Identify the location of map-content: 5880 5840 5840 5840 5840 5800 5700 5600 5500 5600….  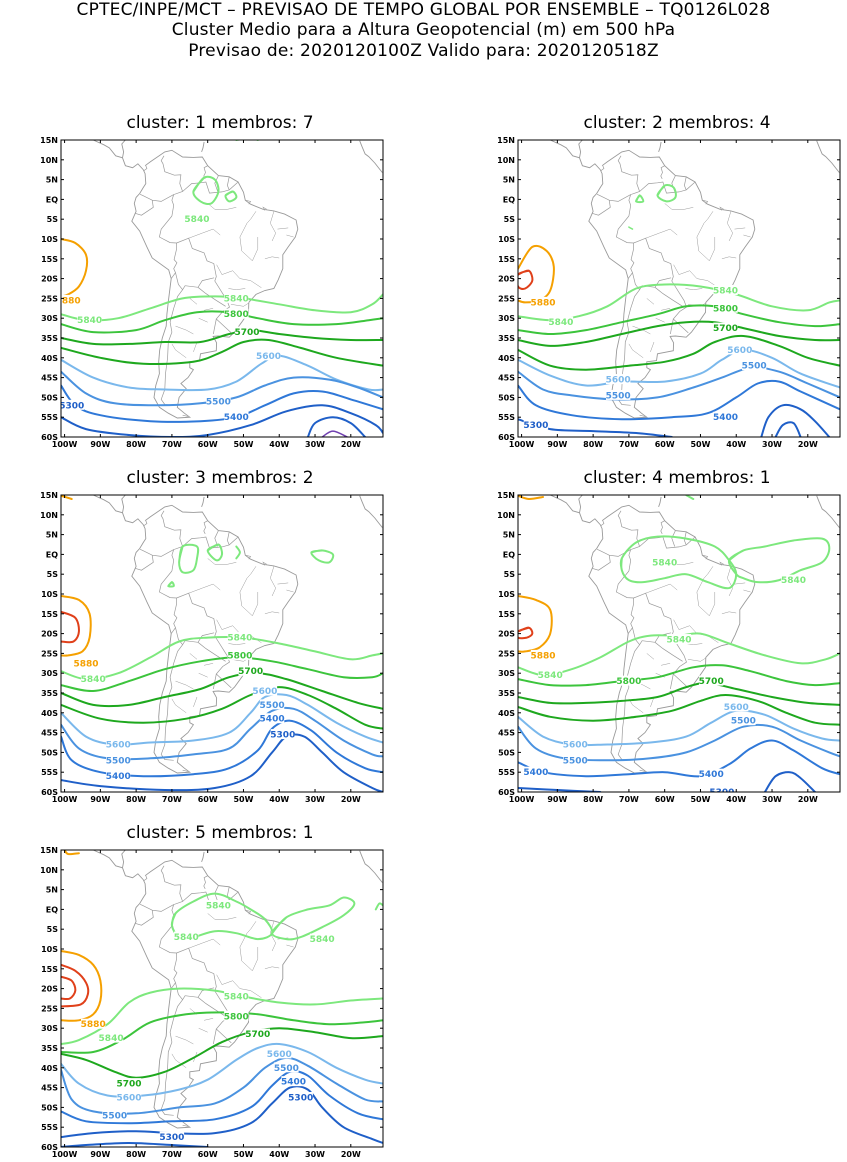
(679, 646).